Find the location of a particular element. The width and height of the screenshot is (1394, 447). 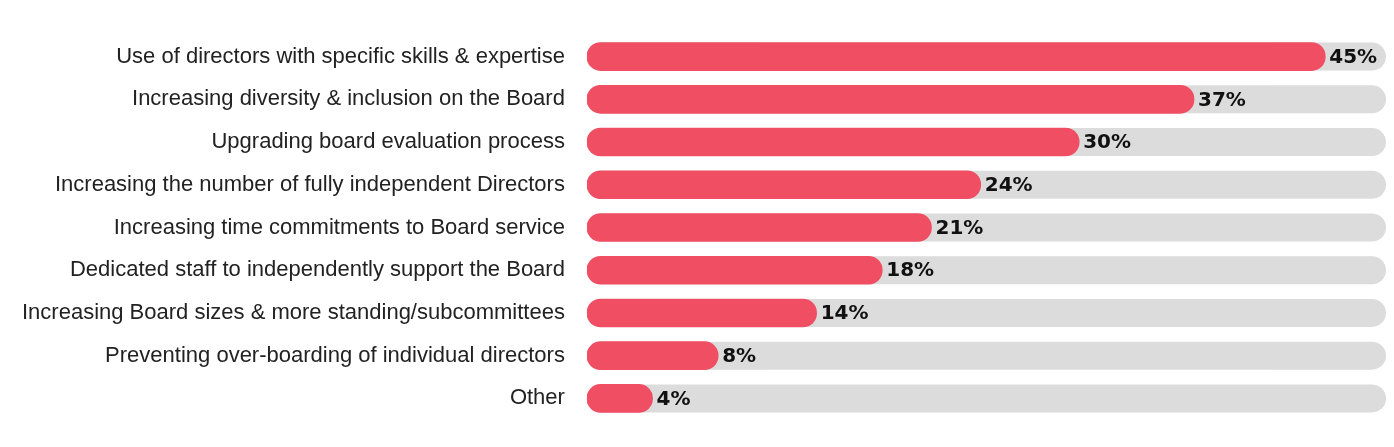

data-label: 21% is located at coordinates (959, 226).